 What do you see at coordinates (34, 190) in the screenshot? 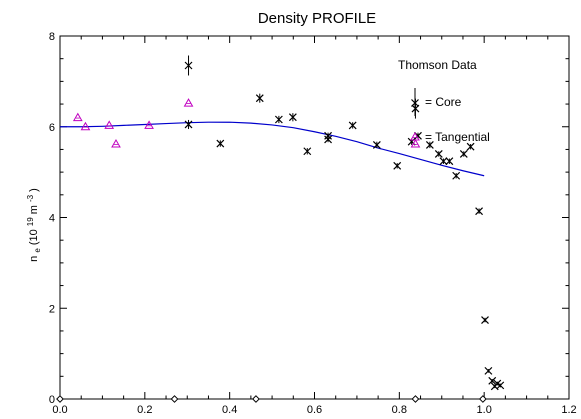
I see `y-axis-label-unit-close: )` at bounding box center [34, 190].